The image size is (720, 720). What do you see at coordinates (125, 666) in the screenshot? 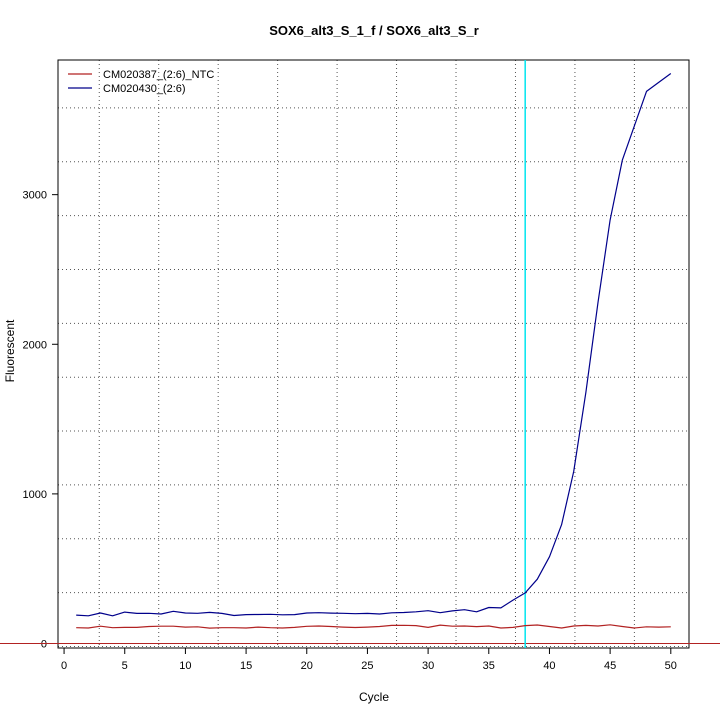
I see `x-tick-label: 5` at bounding box center [125, 666].